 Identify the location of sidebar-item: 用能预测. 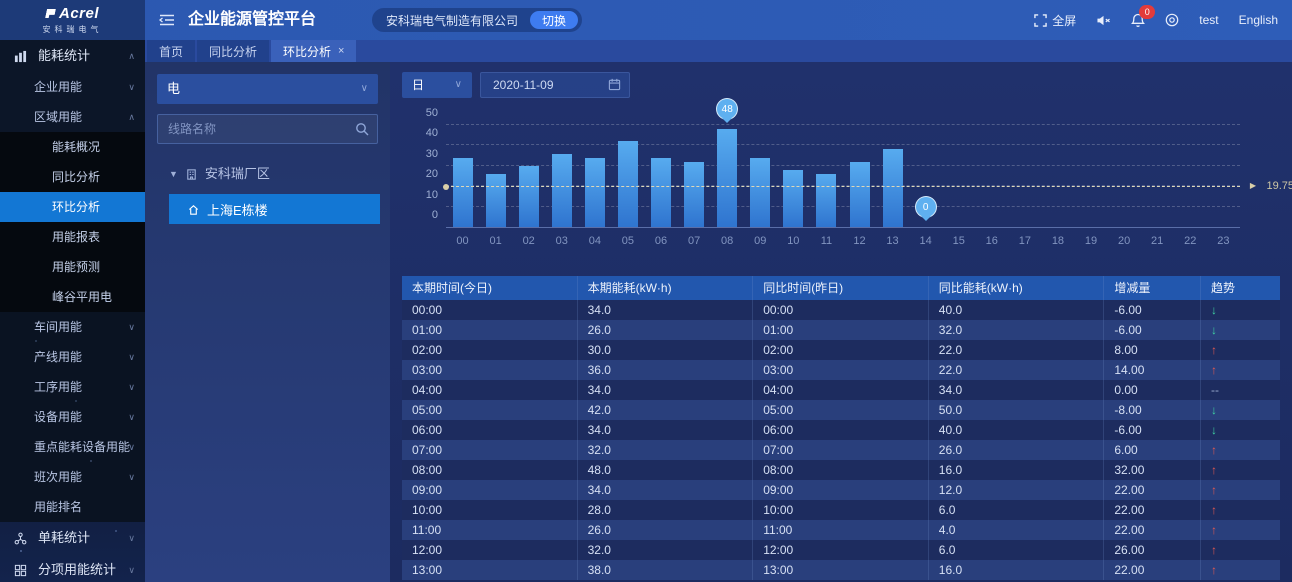
(72, 267).